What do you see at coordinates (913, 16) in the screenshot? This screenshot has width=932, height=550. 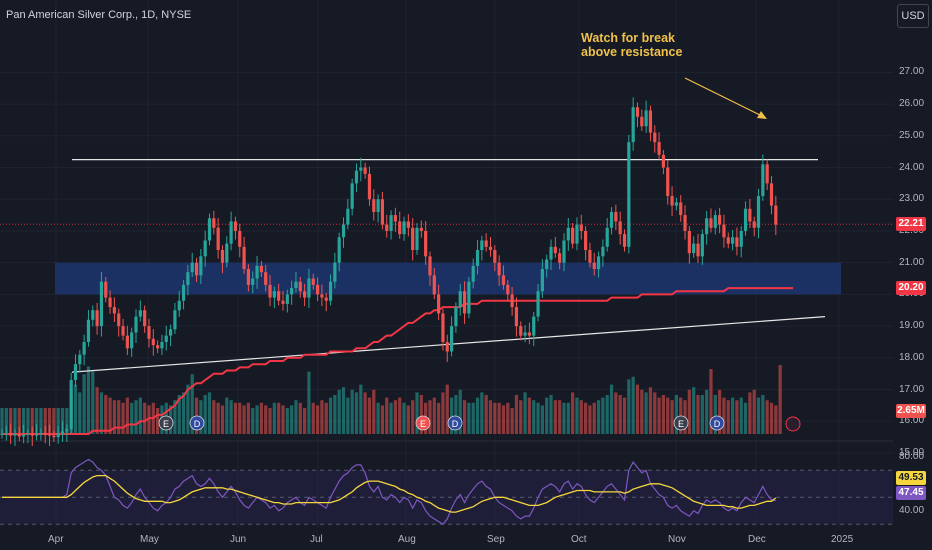 I see `currency-button: USD` at bounding box center [913, 16].